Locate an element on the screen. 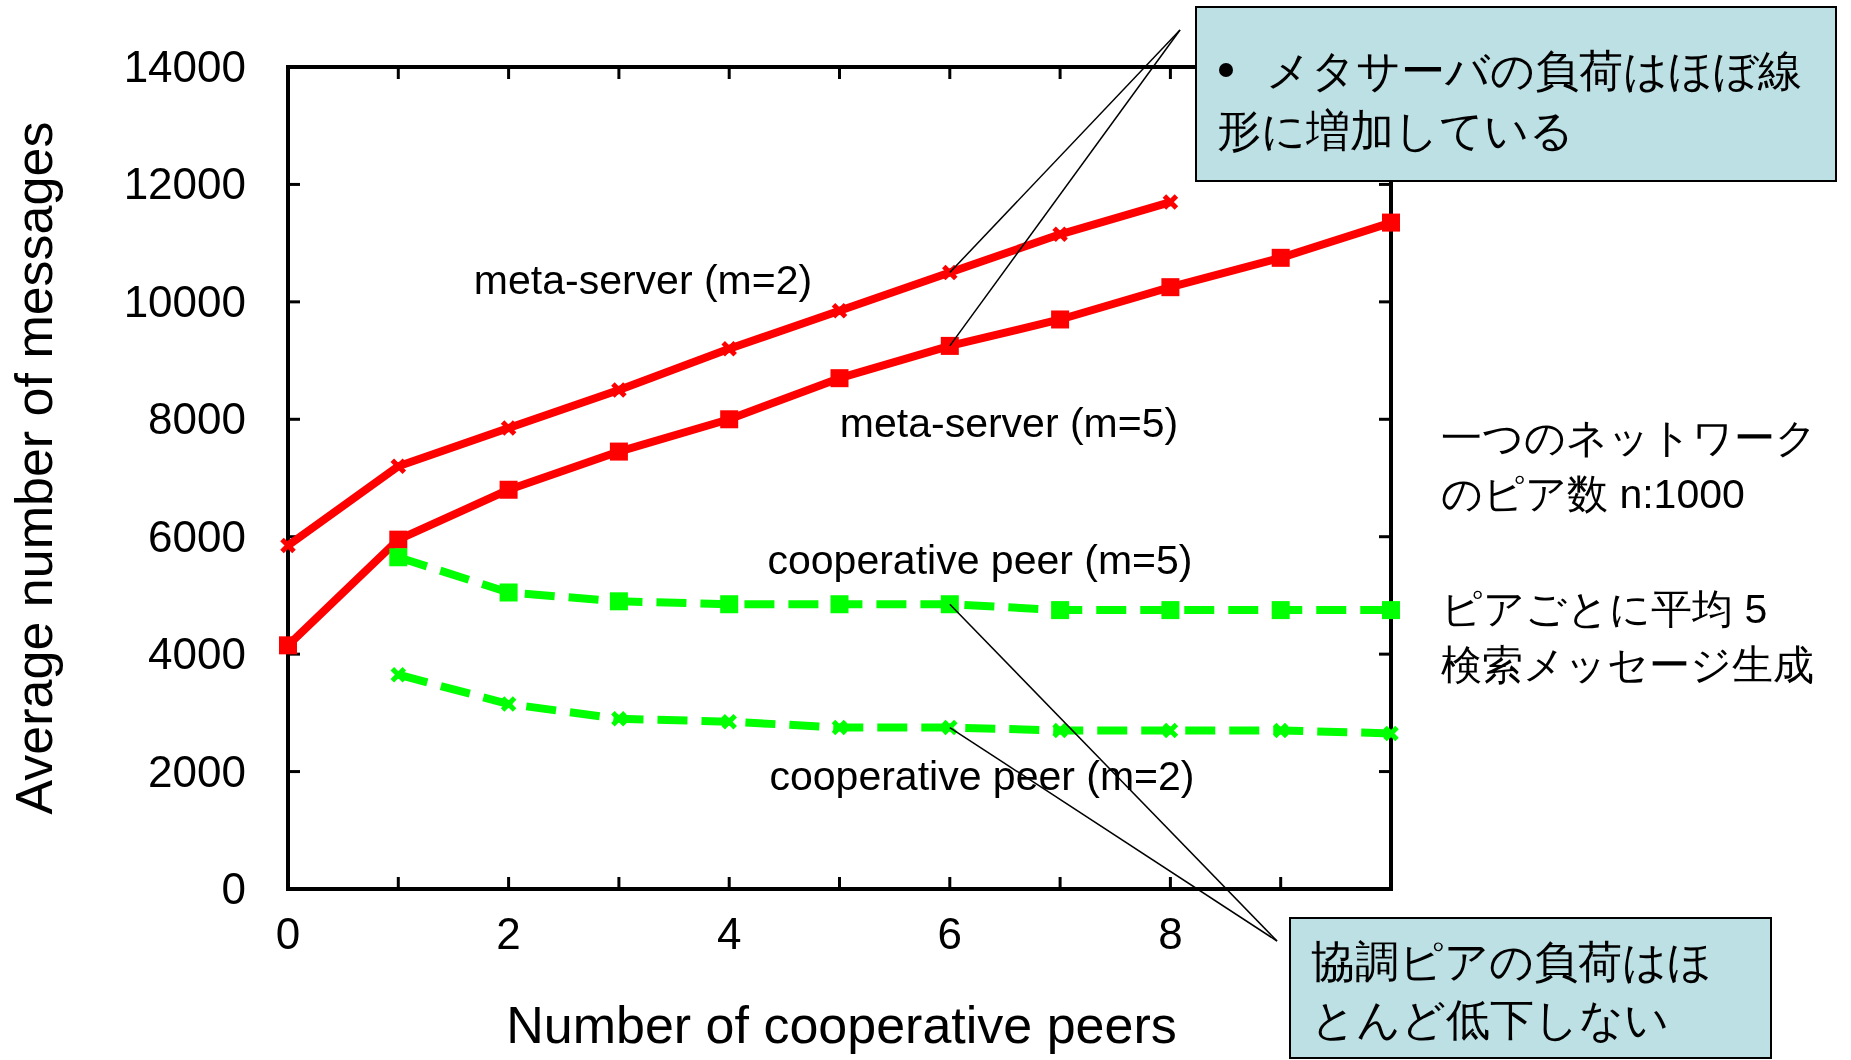 The width and height of the screenshot is (1851, 1060). series-label: meta-server (m=5) is located at coordinates (1009, 423).